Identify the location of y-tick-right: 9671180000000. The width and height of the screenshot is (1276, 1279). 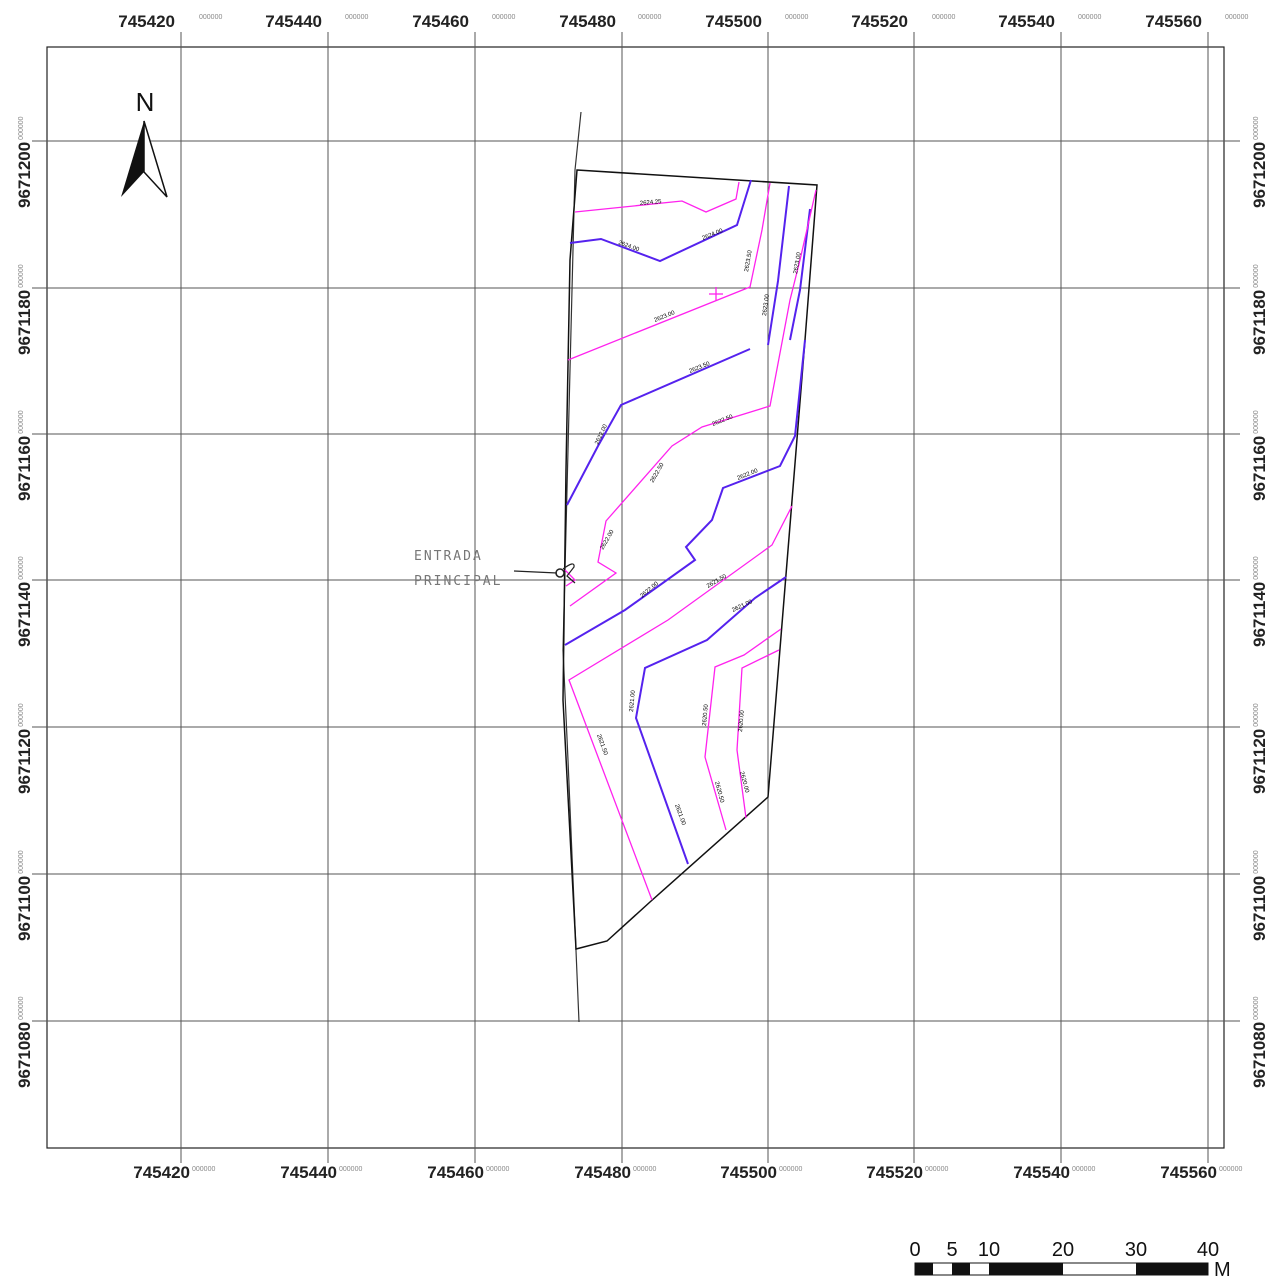
(1259, 309).